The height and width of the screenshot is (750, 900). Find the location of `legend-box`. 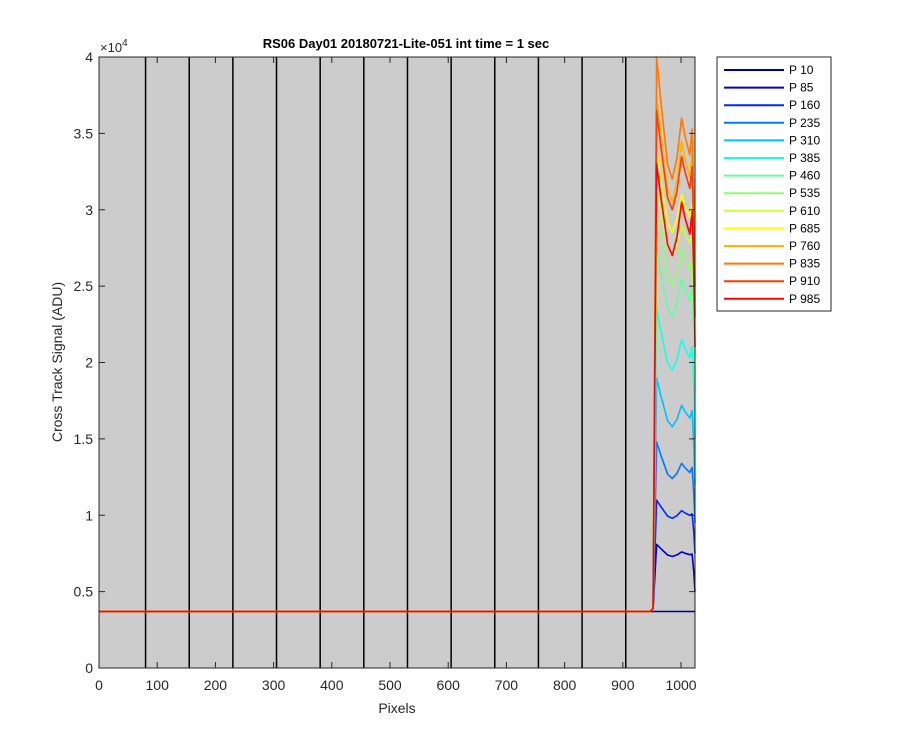

legend-box is located at coordinates (774, 184).